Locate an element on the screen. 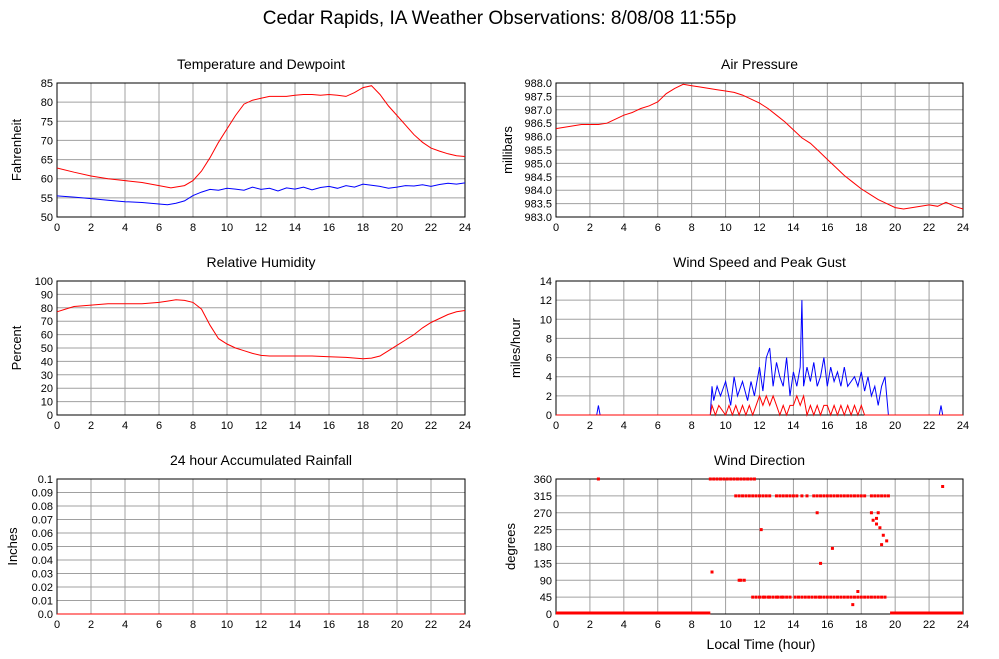 Image resolution: width=999 pixels, height=659 pixels. x-tick-label: 0 is located at coordinates (57, 625).